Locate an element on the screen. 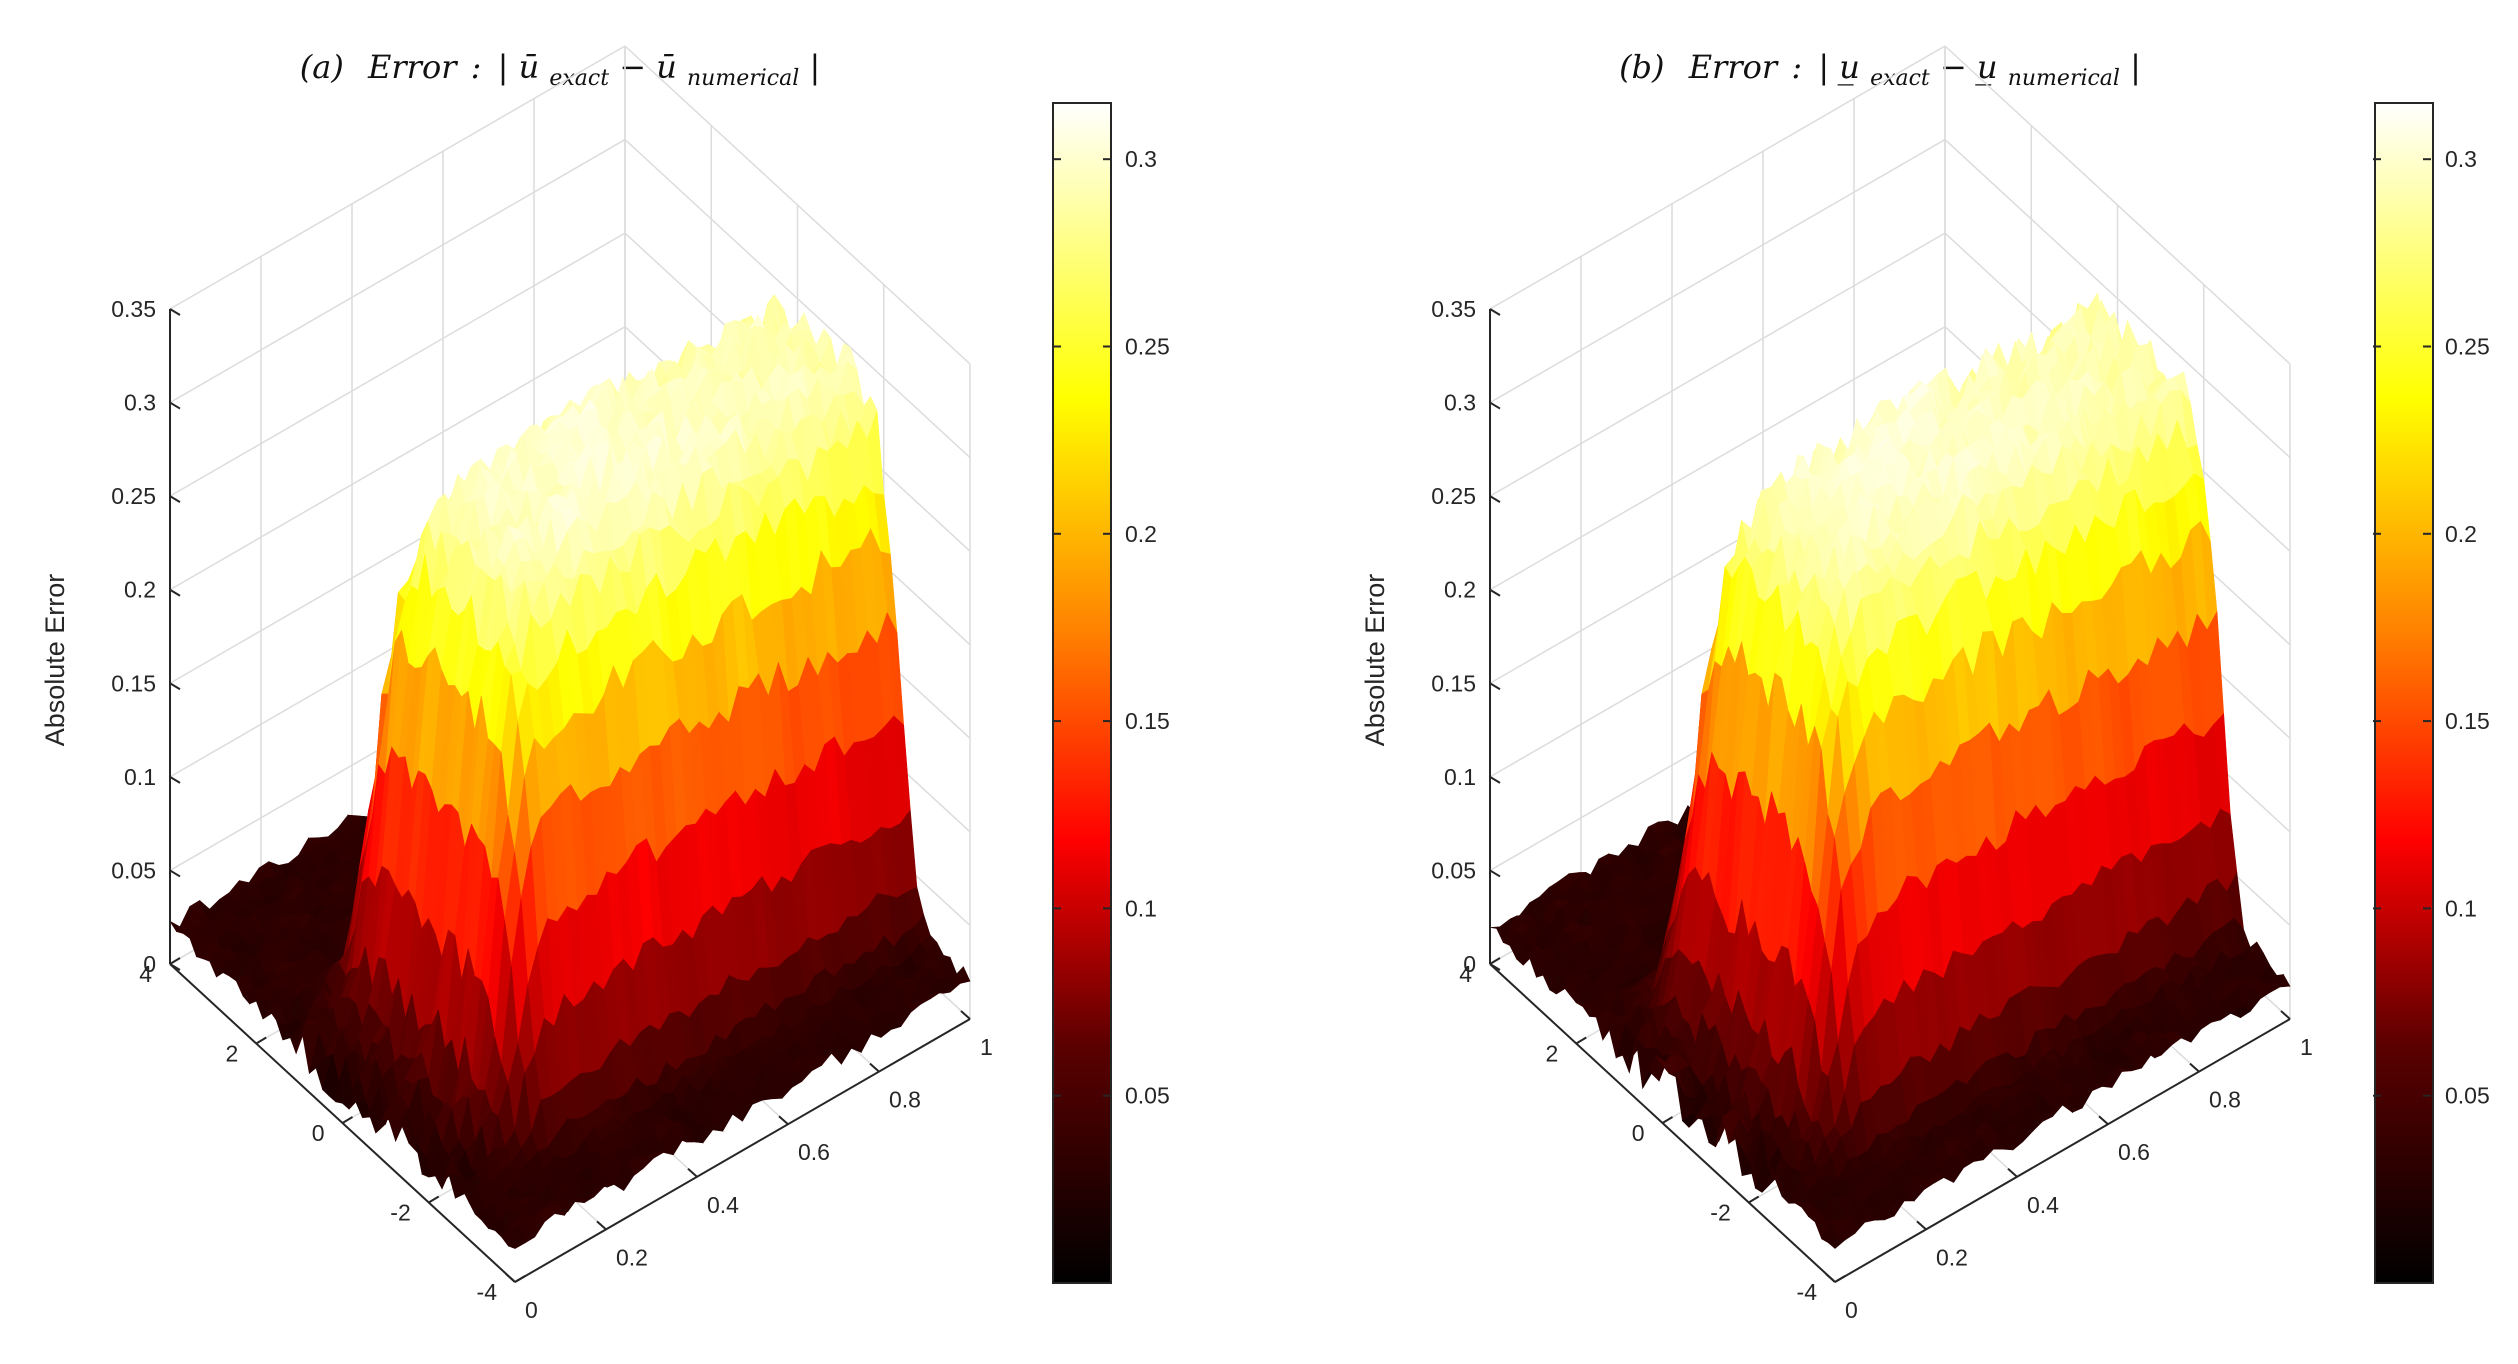 This screenshot has width=2518, height=1364. colorbar-tick-label: 0.25 is located at coordinates (1147, 346).